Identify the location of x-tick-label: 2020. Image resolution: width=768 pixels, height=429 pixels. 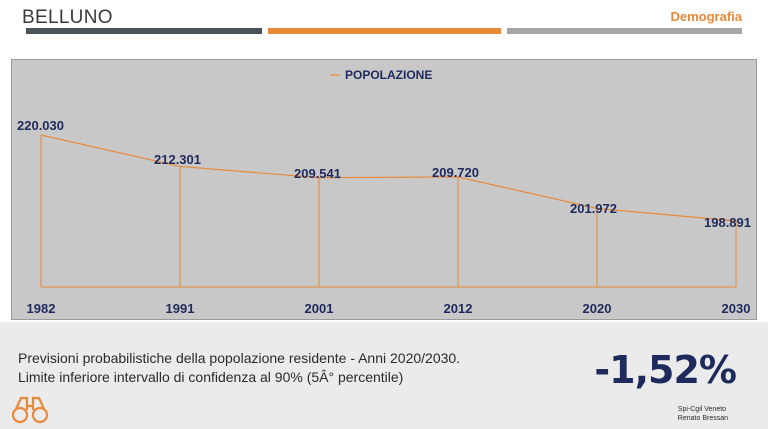
(597, 308).